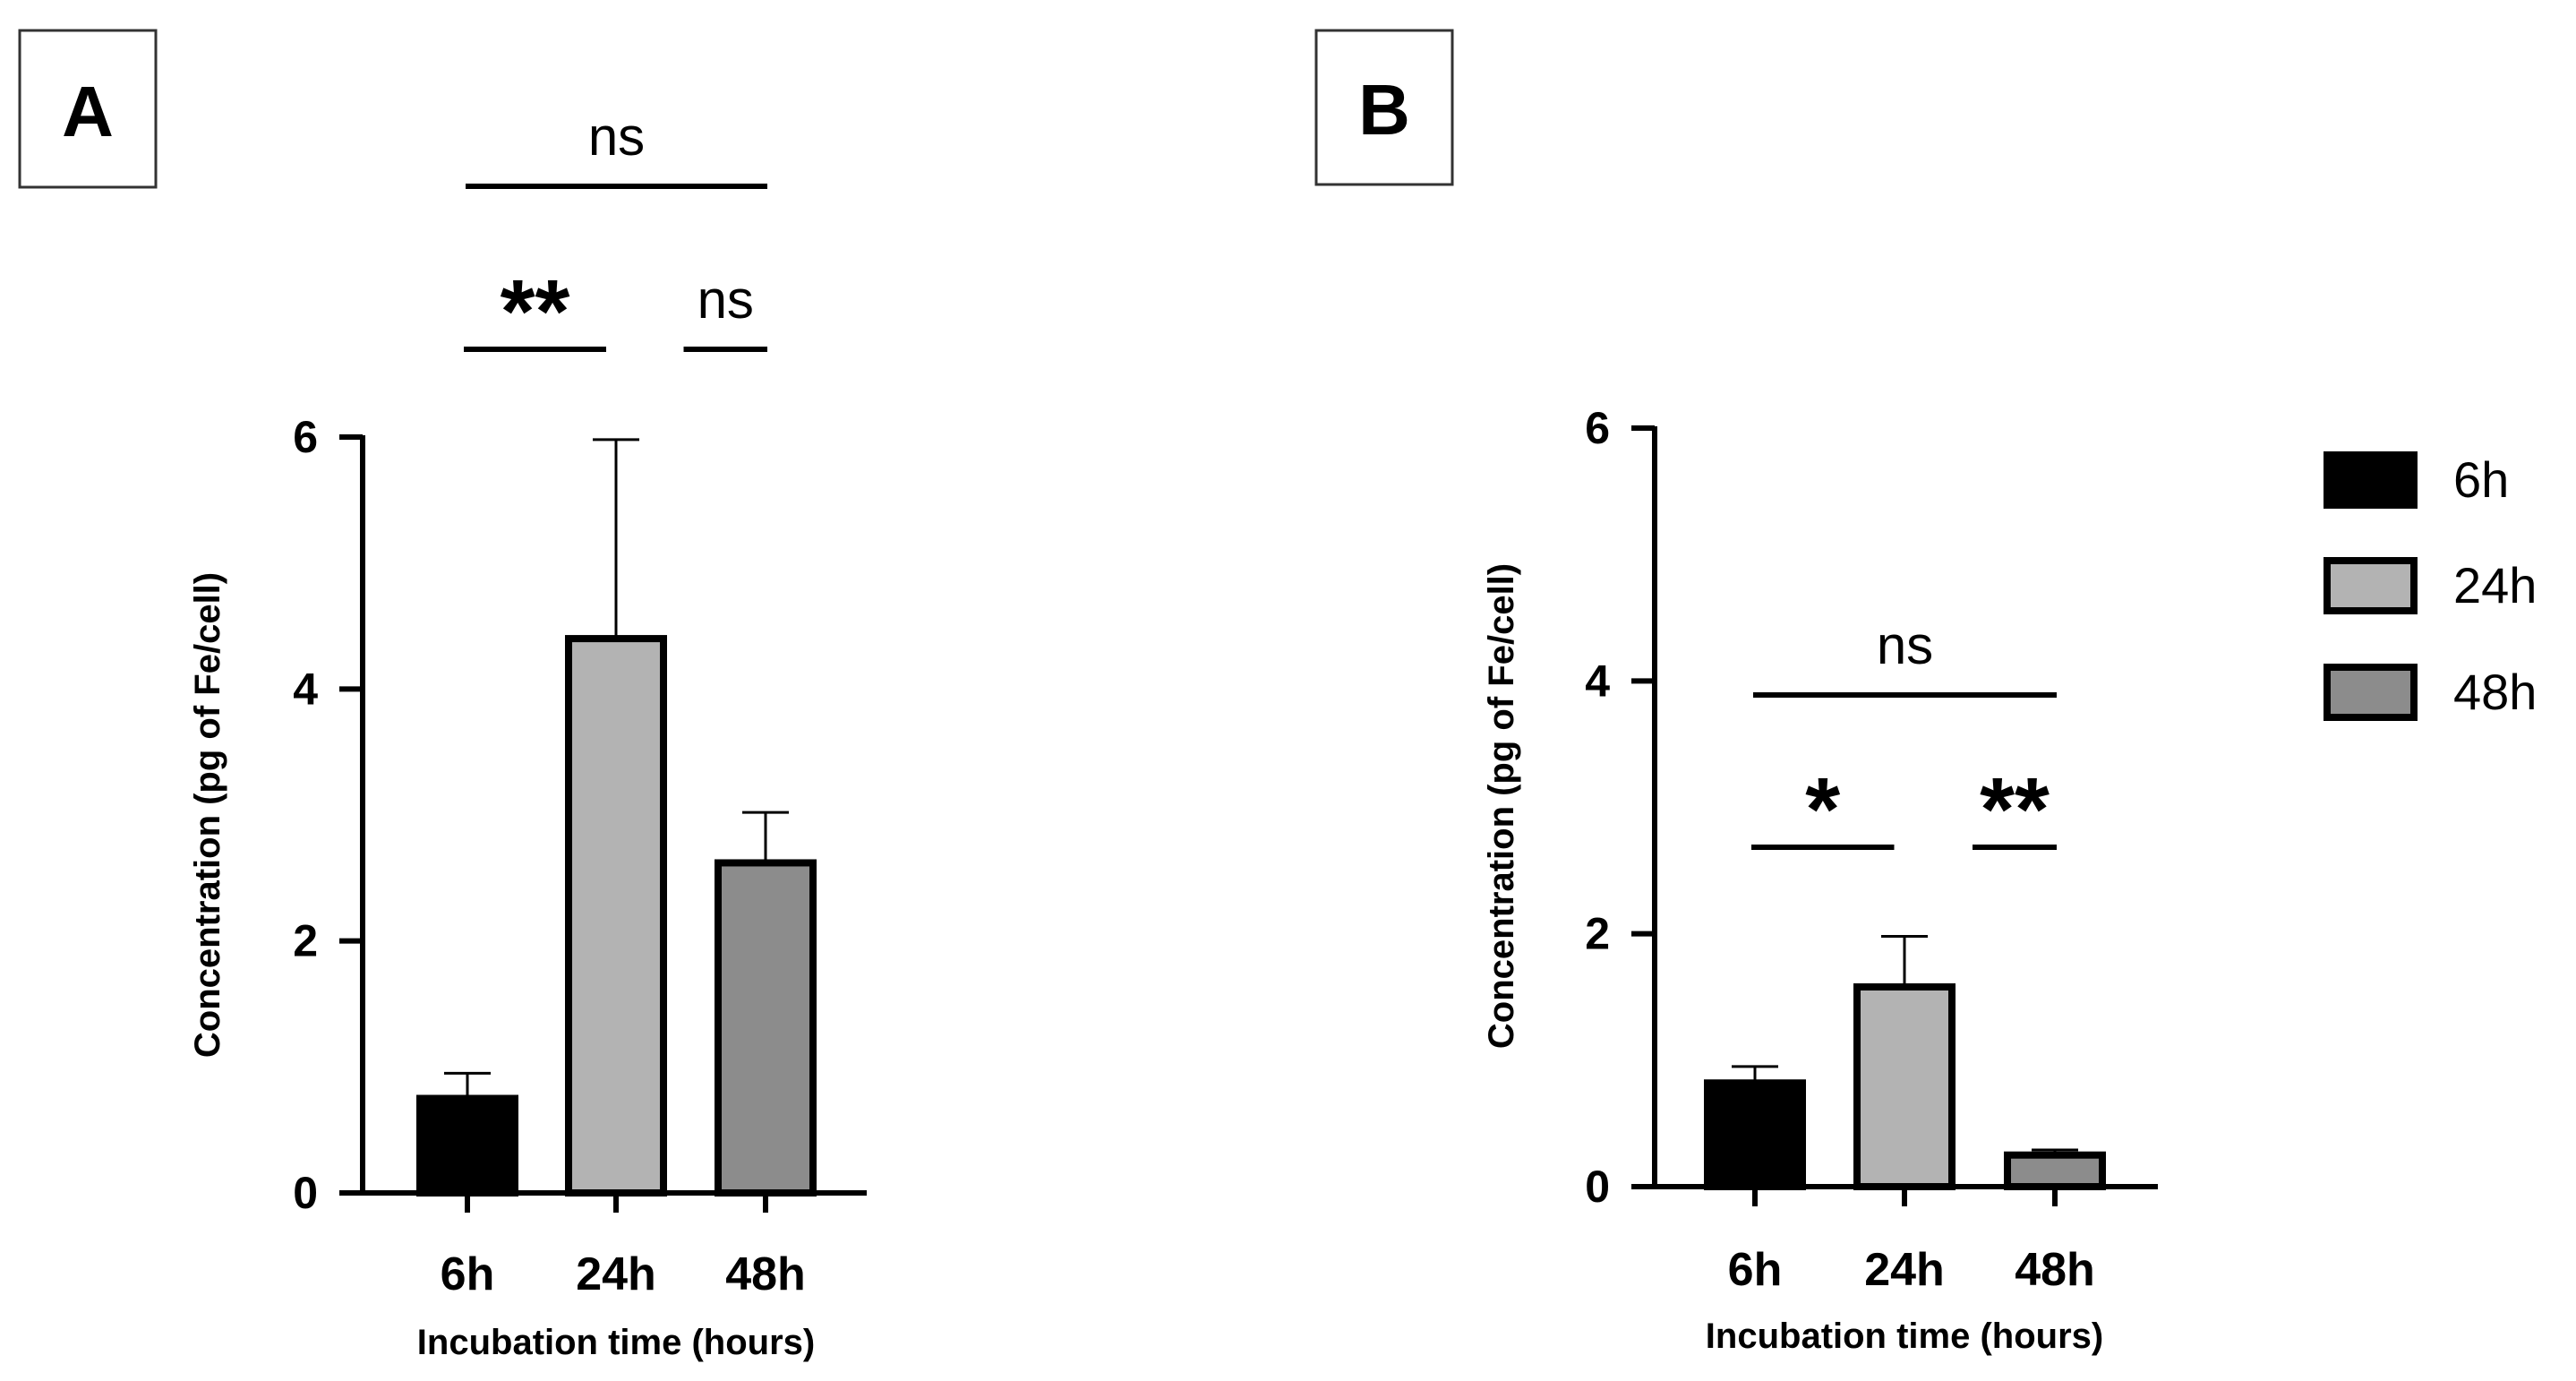 This screenshot has height=1381, width=2576. Describe the element at coordinates (88, 111) in the screenshot. I see `panel-label: A` at that location.